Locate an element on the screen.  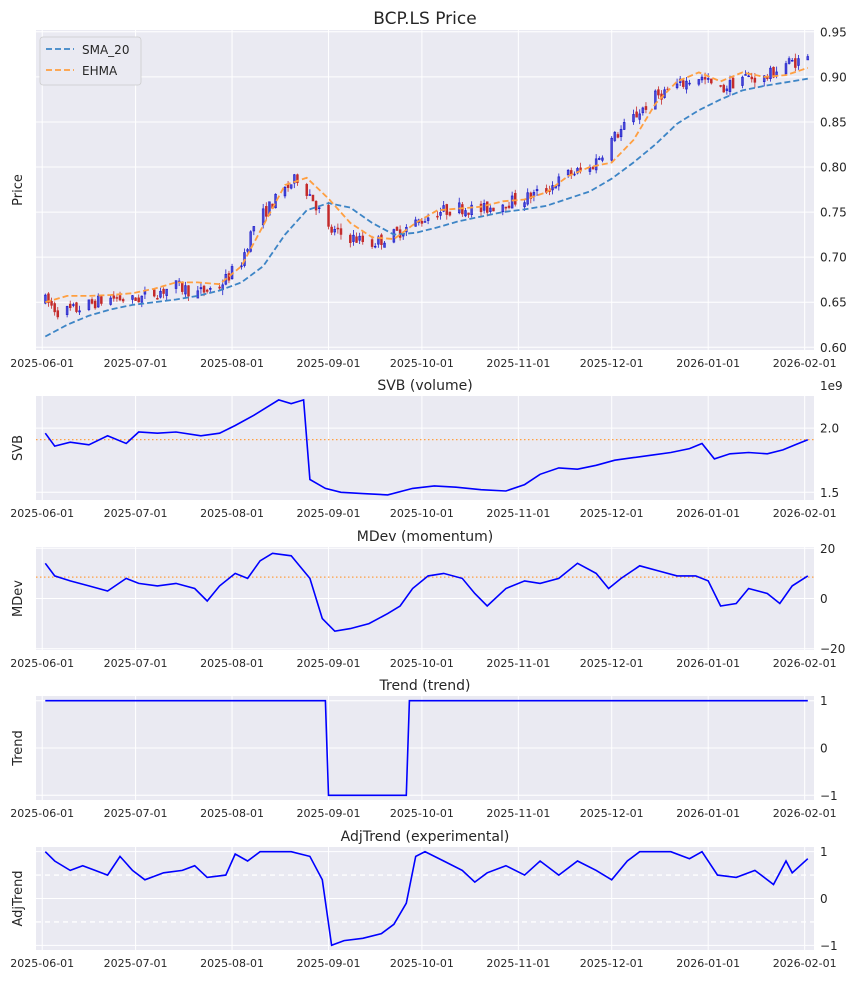
panel-title: MDev (momentum) is located at coordinates (425, 537).